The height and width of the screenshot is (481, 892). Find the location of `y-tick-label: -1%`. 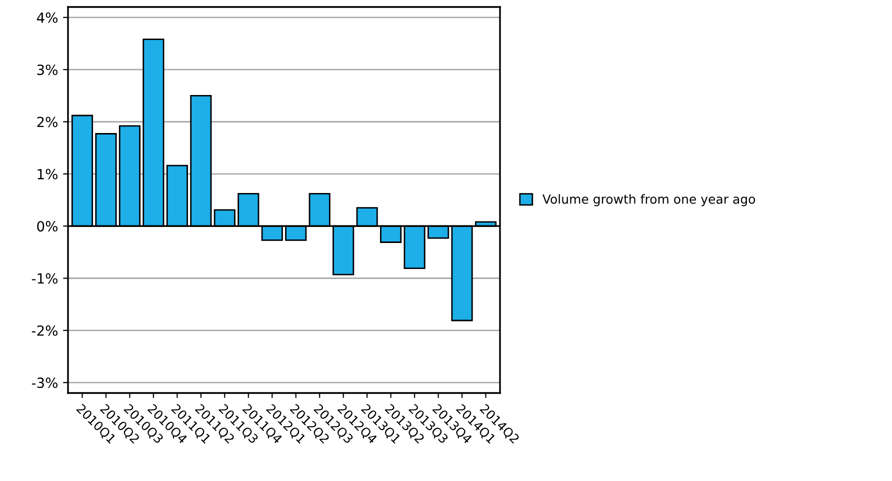

y-tick-label: -1% is located at coordinates (45, 278).